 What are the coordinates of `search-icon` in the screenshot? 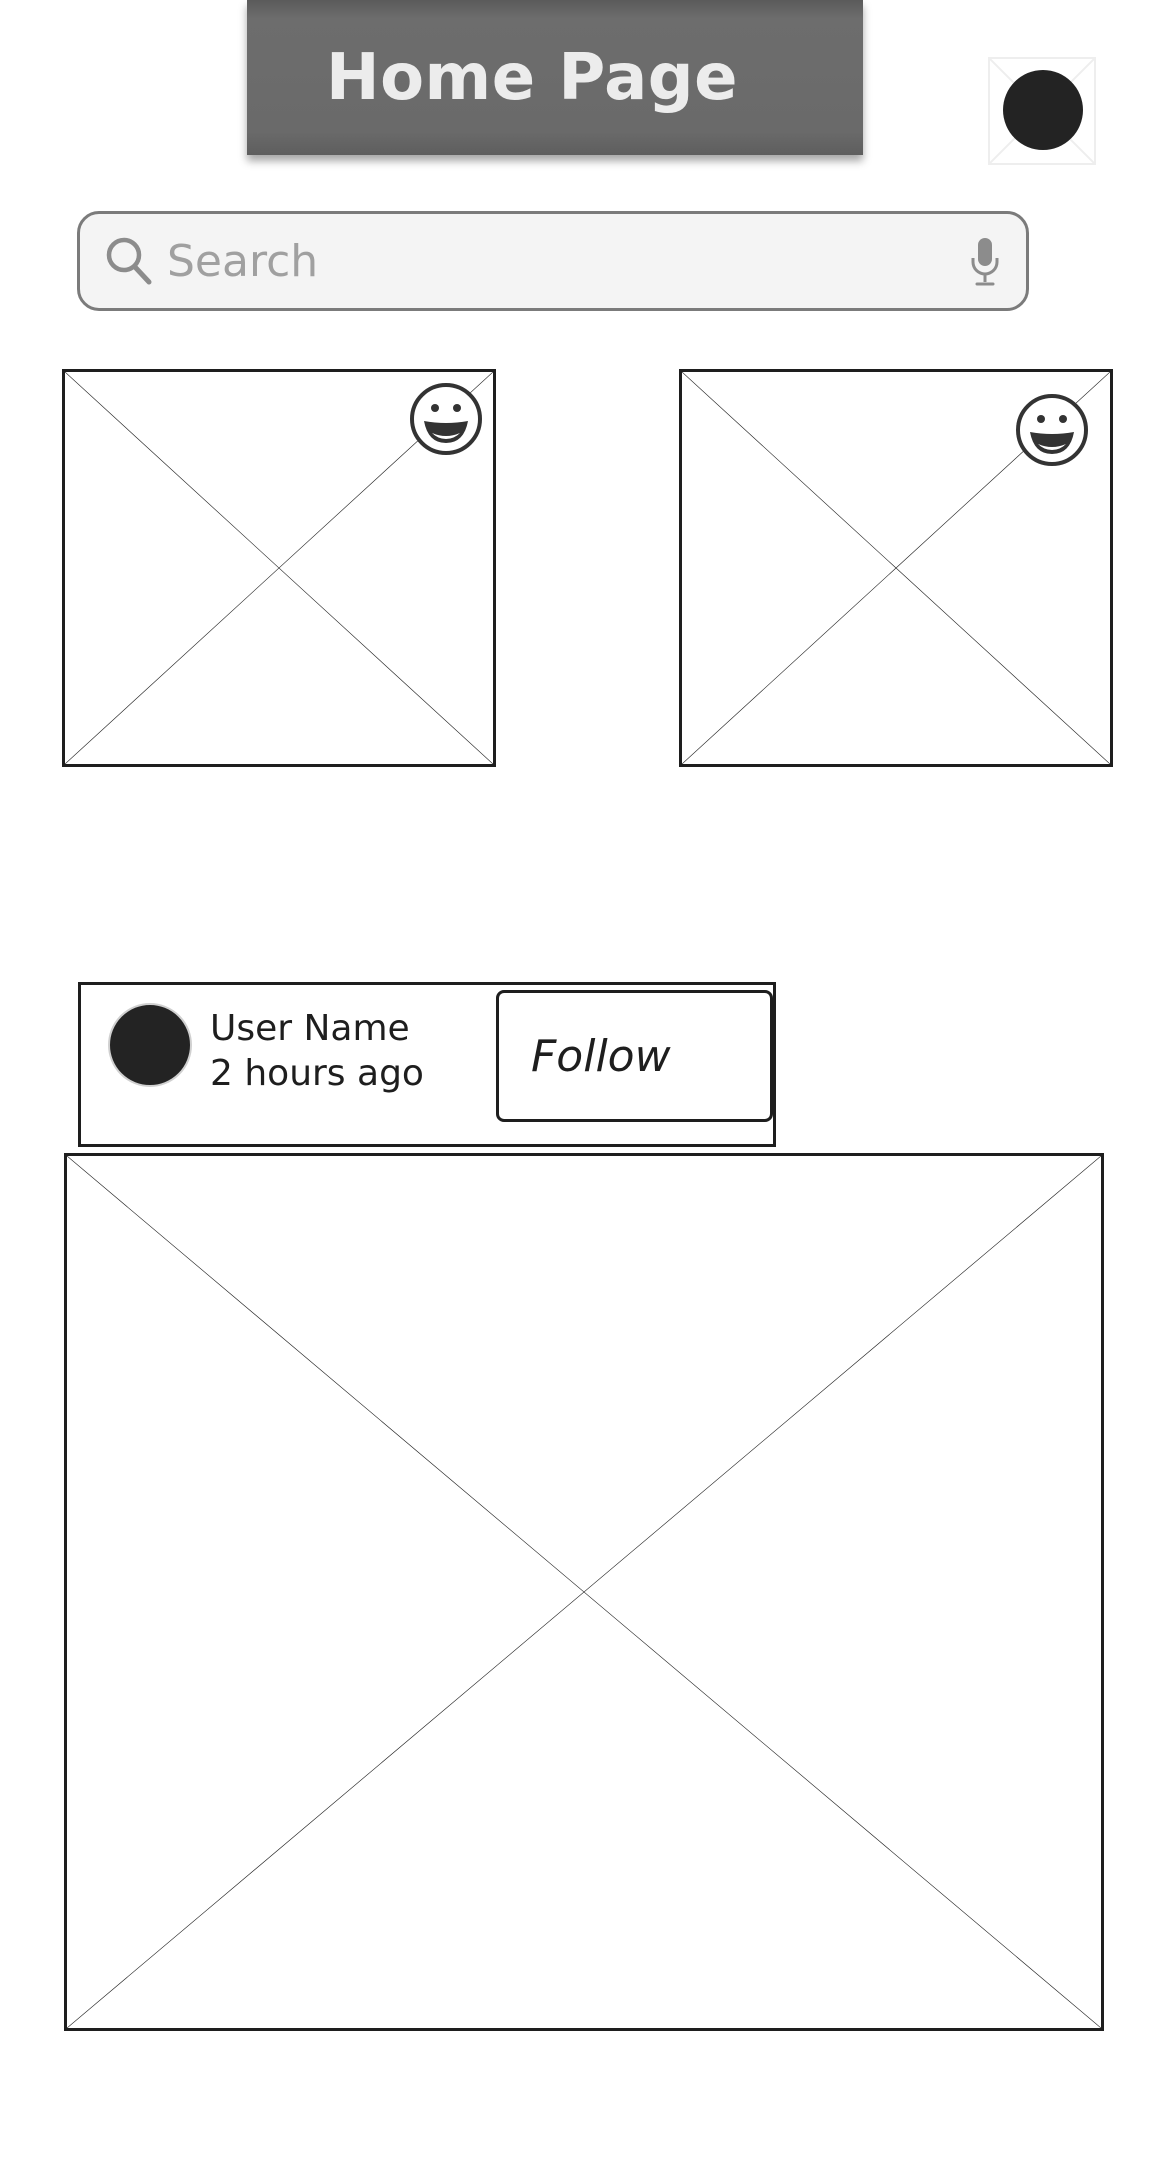 It's located at (129, 261).